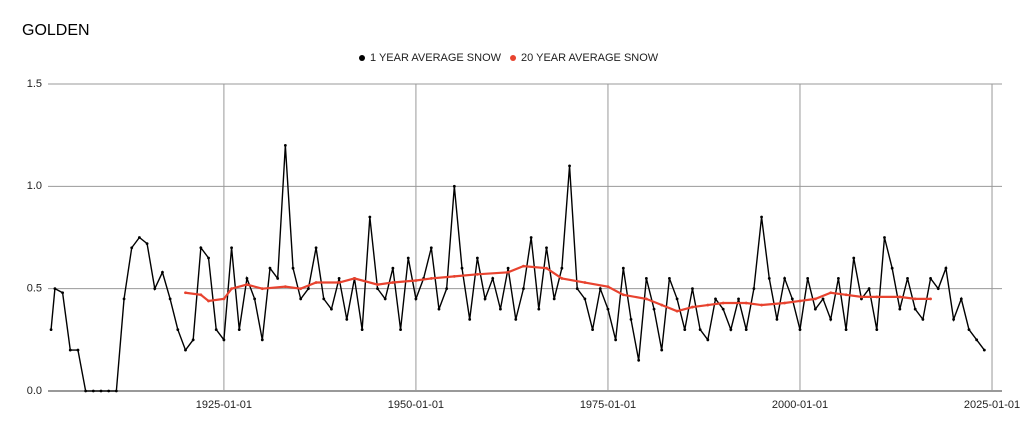 The width and height of the screenshot is (1024, 430). I want to click on y-tick-label: 1.0, so click(34, 186).